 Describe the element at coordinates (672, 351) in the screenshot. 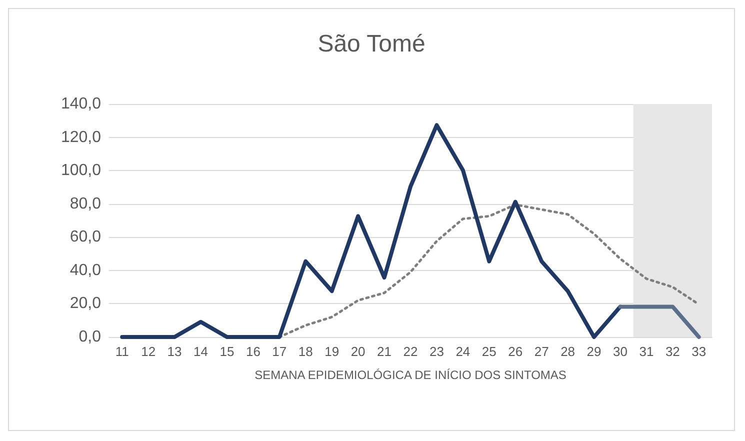

I see `x-tick-label: 32` at that location.